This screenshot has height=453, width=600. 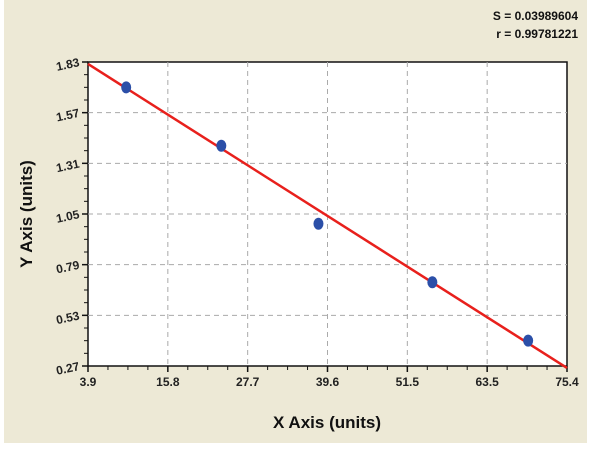 What do you see at coordinates (408, 382) in the screenshot?
I see `x-tick-label: 51.5` at bounding box center [408, 382].